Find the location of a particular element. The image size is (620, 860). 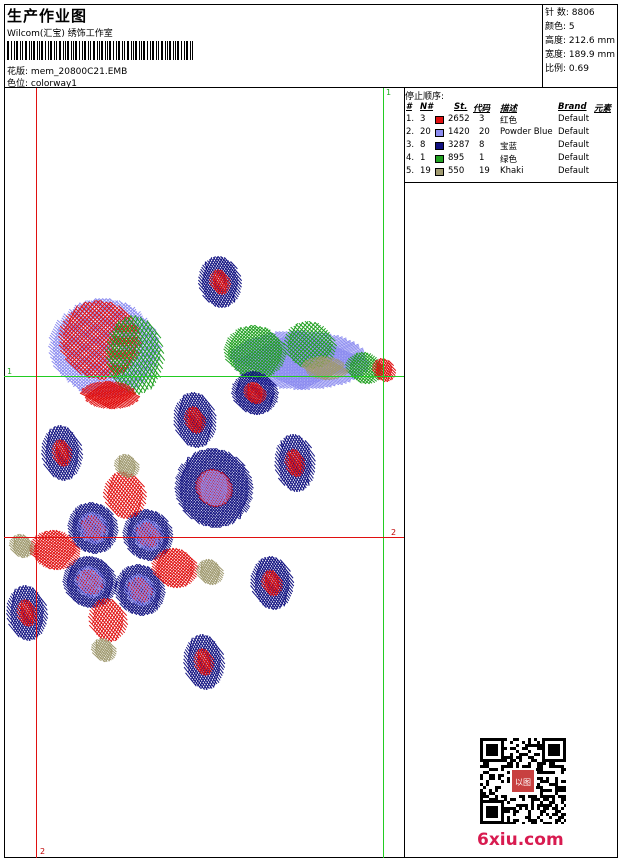

row-index: 4. is located at coordinates (410, 158).